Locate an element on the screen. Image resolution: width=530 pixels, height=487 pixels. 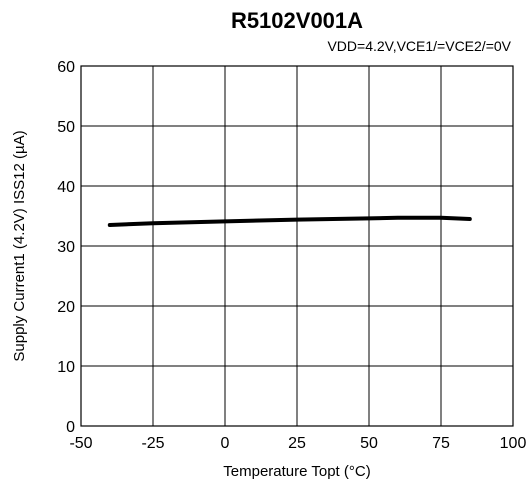
y-tick-label: 0 is located at coordinates (70, 427).